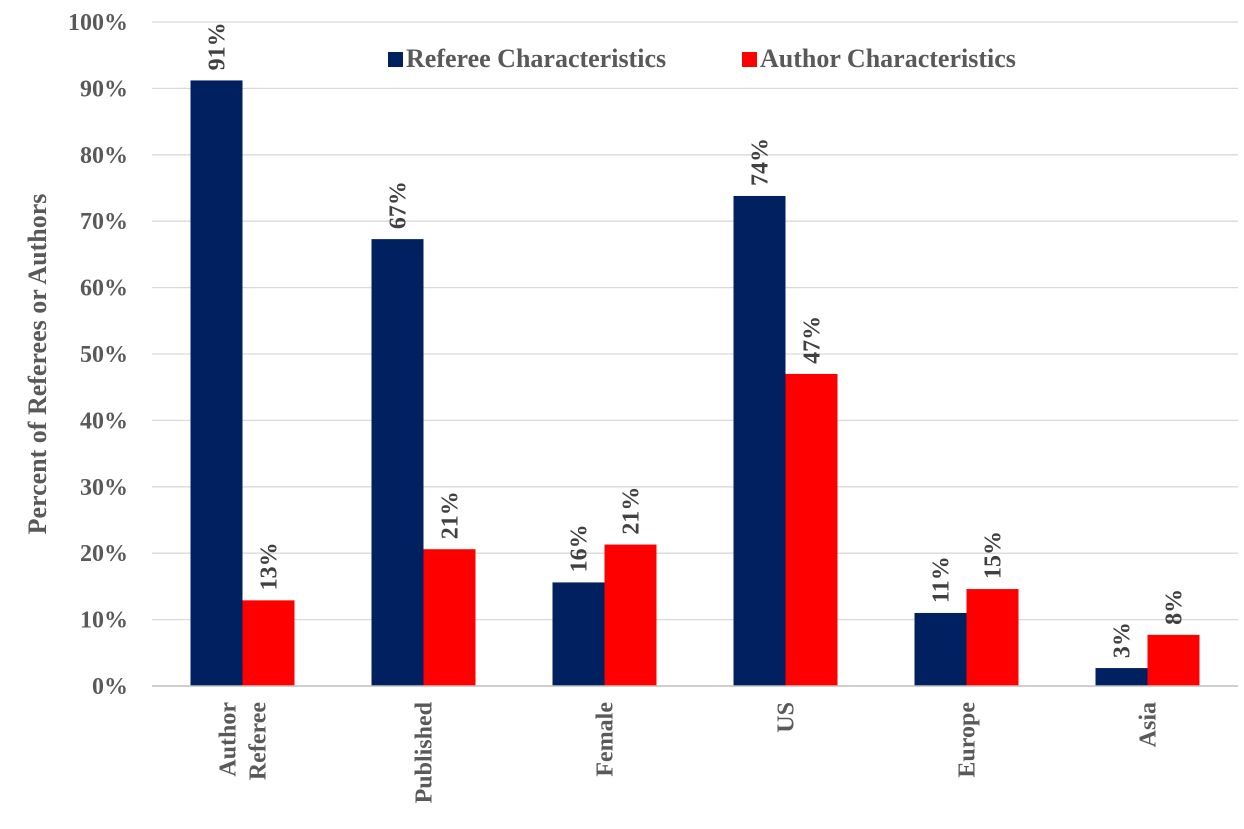 The image size is (1244, 829). Describe the element at coordinates (104, 156) in the screenshot. I see `y-tick-label: 80%` at that location.